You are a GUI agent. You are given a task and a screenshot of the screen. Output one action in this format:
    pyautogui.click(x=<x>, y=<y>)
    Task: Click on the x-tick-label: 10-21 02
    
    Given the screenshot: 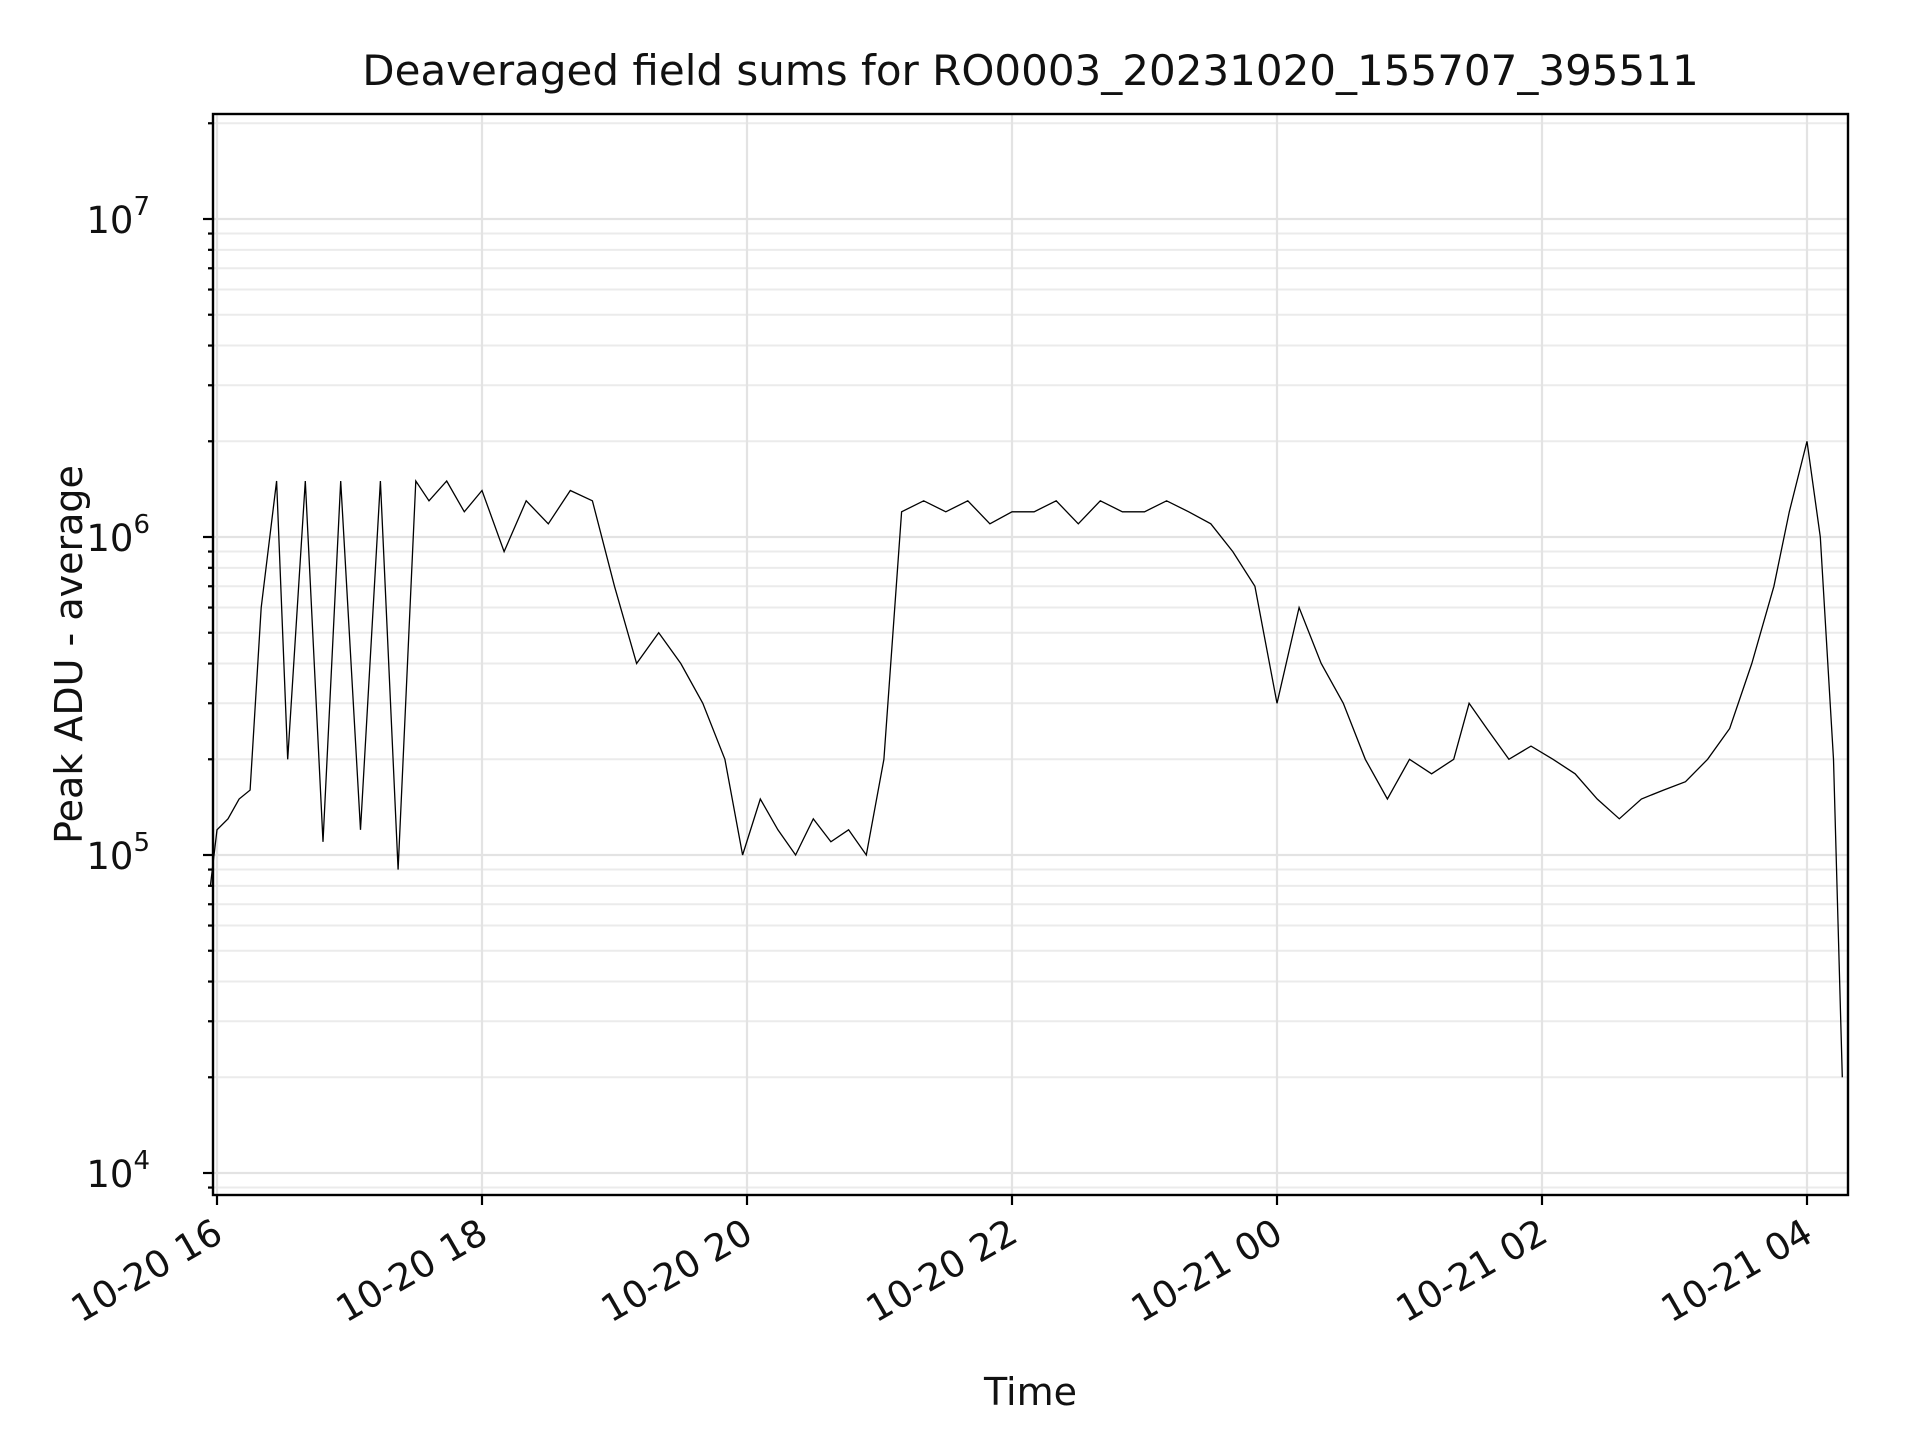 What is the action you would take?
    pyautogui.click(x=1472, y=1271)
    